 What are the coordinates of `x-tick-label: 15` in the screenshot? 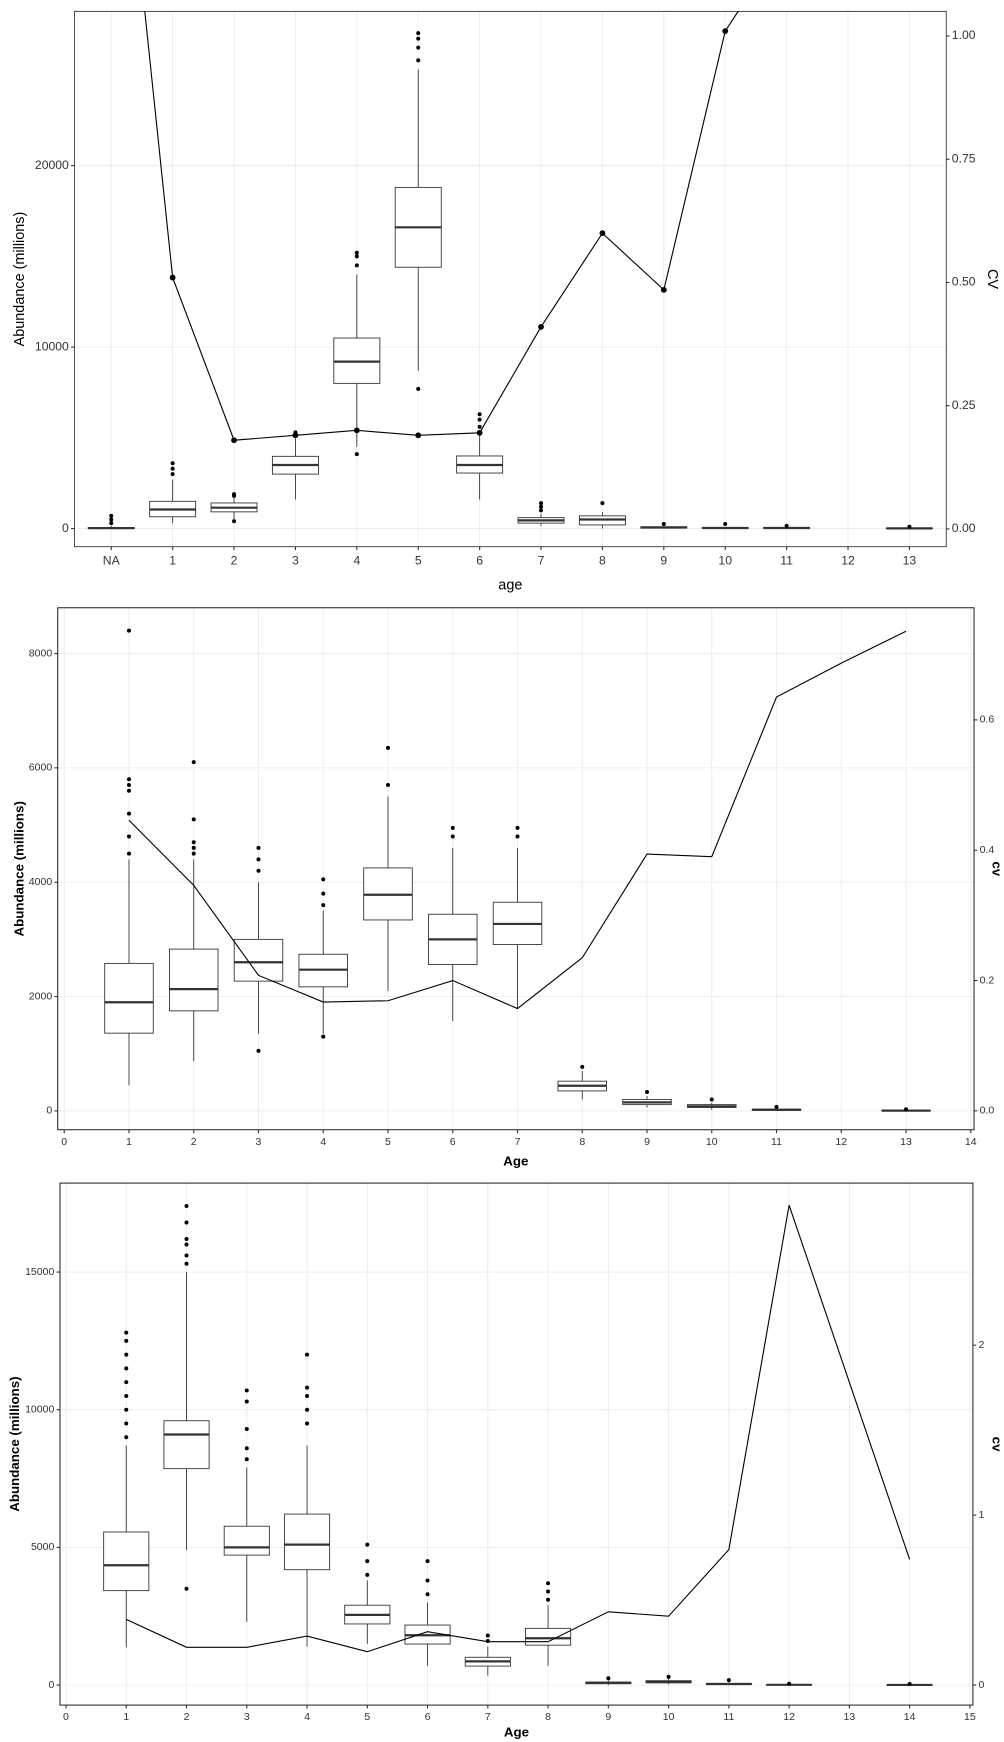 It's located at (970, 1717).